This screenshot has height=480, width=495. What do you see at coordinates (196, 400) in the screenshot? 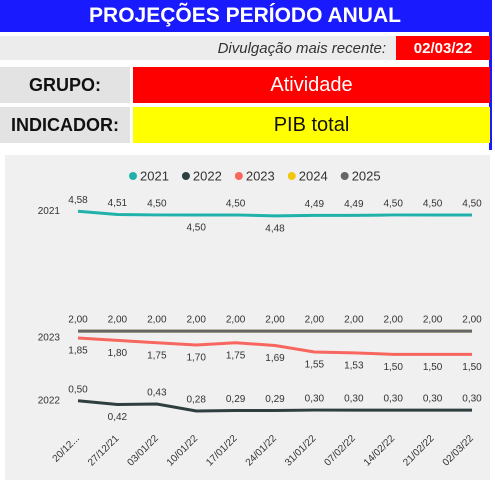
I see `data-label: 0,28` at bounding box center [196, 400].